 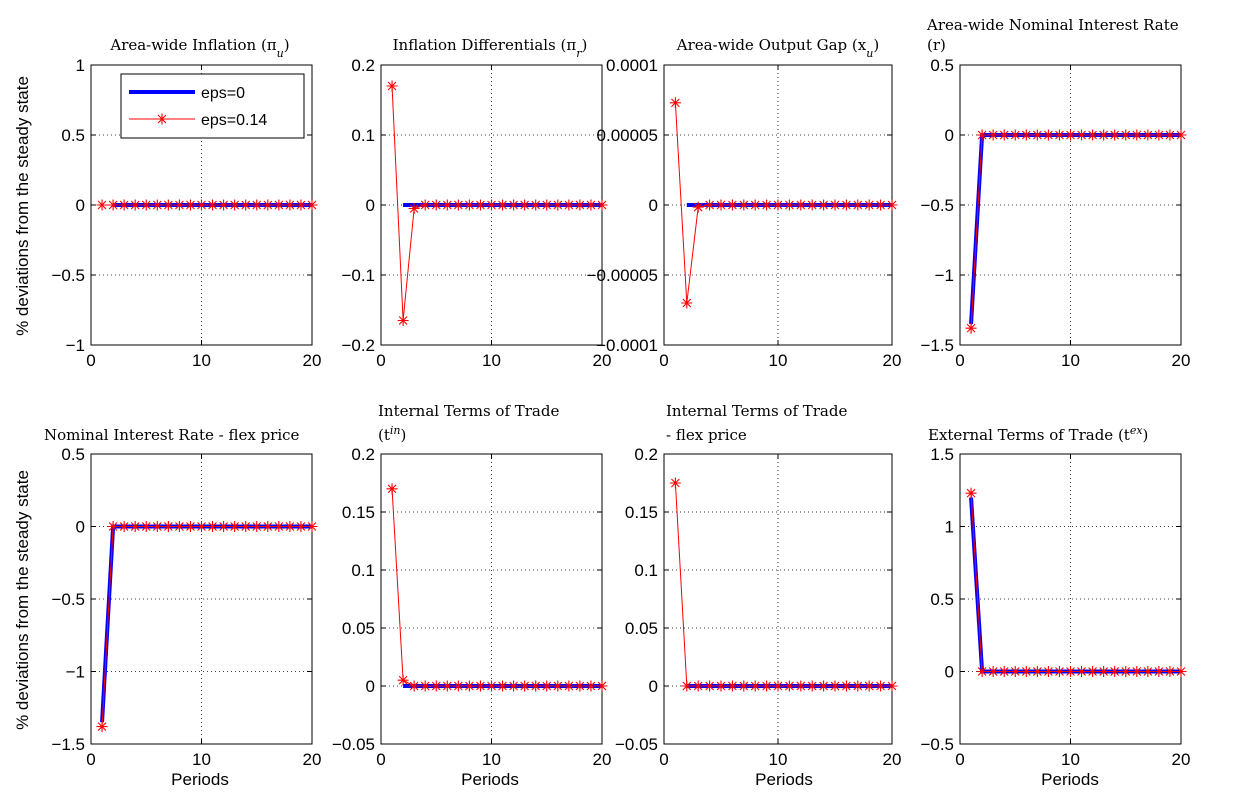 What do you see at coordinates (949, 527) in the screenshot?
I see `y-tick-label: 1` at bounding box center [949, 527].